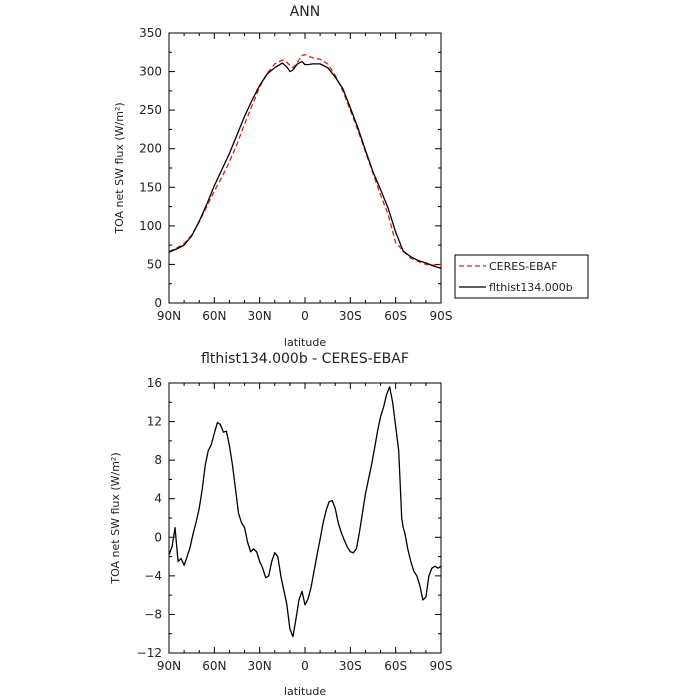 Image resolution: width=700 pixels, height=700 pixels. I want to click on top-y-tick-label: 250, so click(150, 110).